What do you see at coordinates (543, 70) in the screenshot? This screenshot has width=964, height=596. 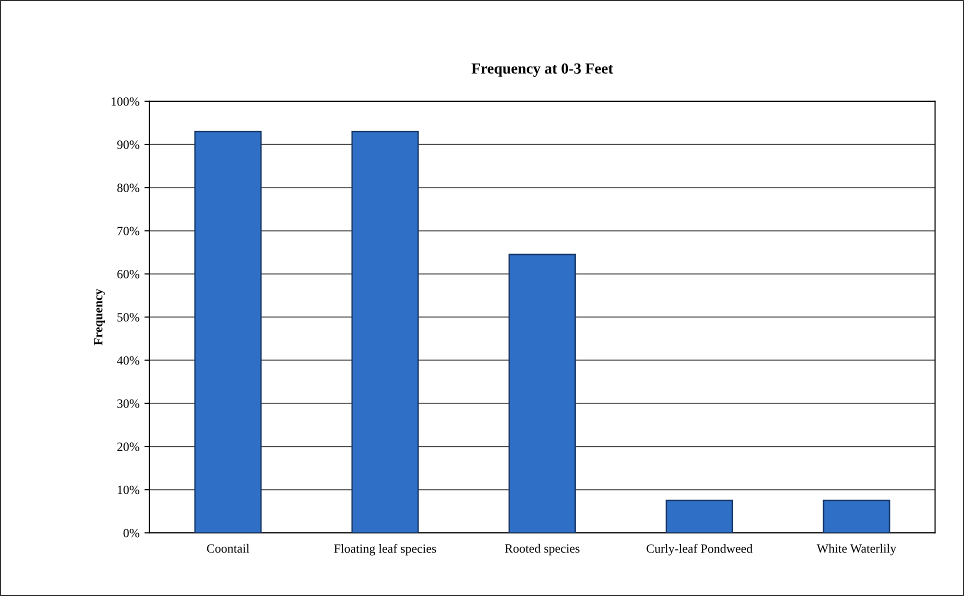 I see `chart-title: Frequency at 0-3 Feet` at bounding box center [543, 70].